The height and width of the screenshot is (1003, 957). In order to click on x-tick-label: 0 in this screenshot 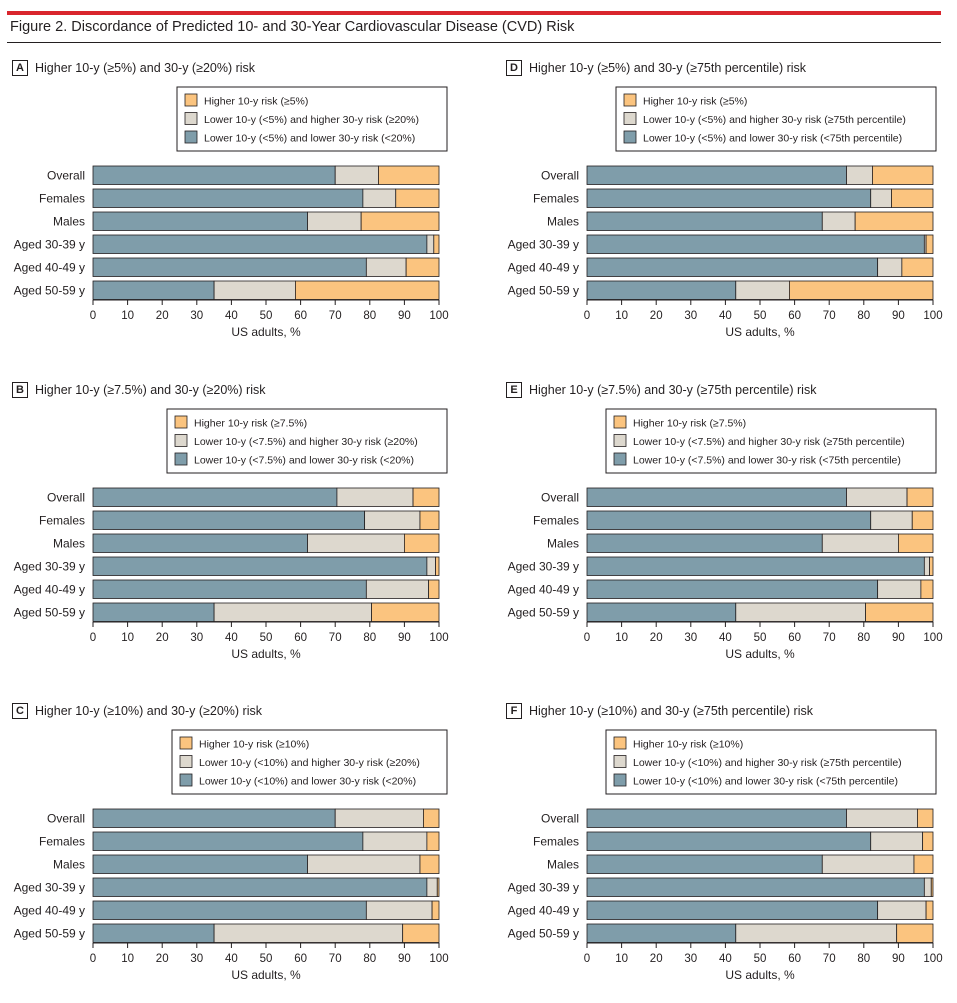, I will do `click(93, 959)`.